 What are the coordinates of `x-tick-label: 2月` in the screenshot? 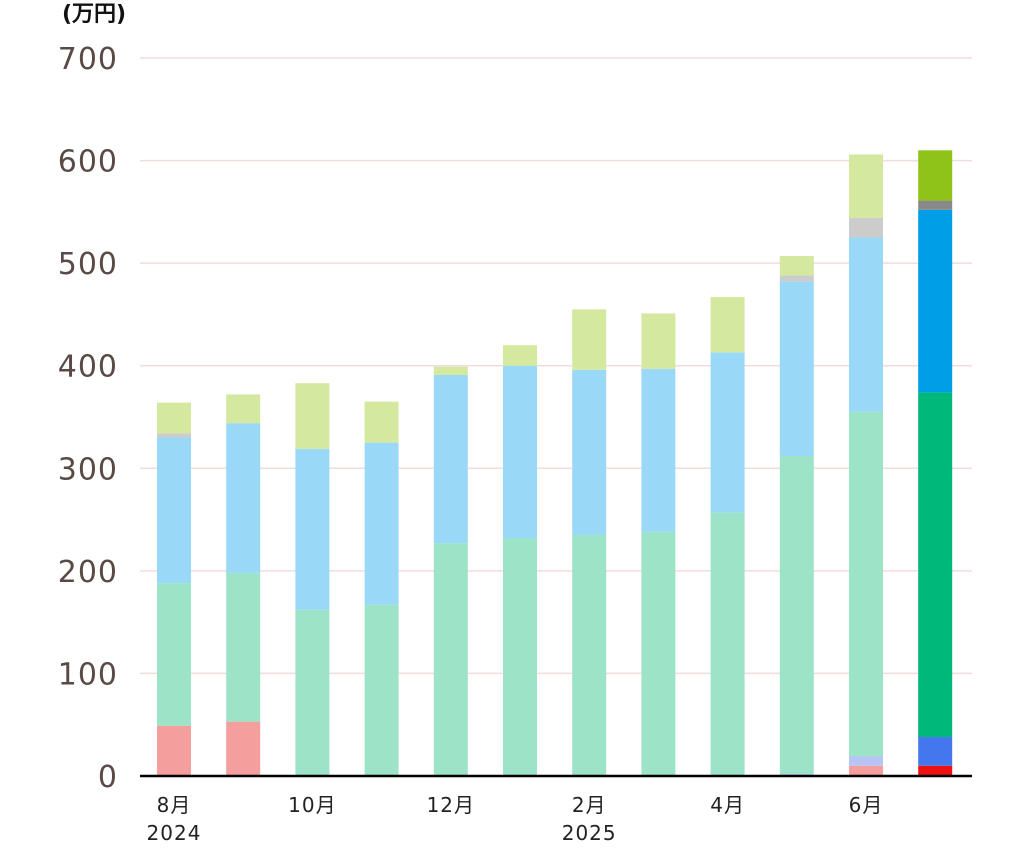 It's located at (589, 805).